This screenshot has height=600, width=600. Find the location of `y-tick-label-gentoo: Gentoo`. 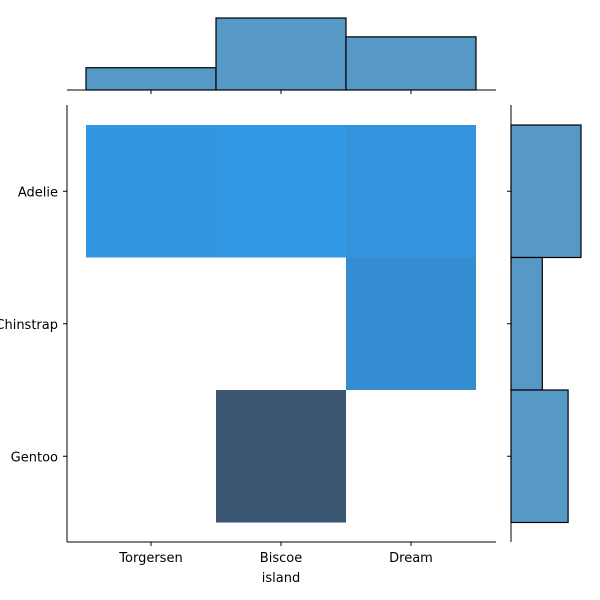

y-tick-label-gentoo: Gentoo is located at coordinates (34, 457).